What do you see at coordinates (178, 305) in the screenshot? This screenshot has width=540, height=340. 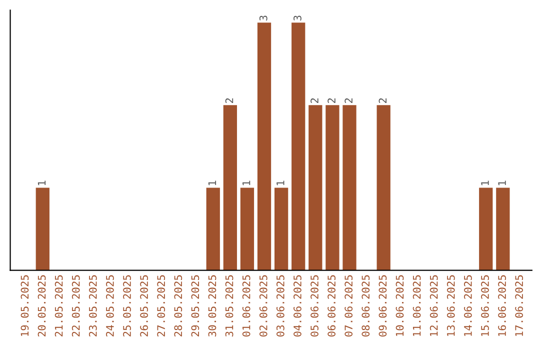 I see `x-tick-label: 28.05.2025` at bounding box center [178, 305].